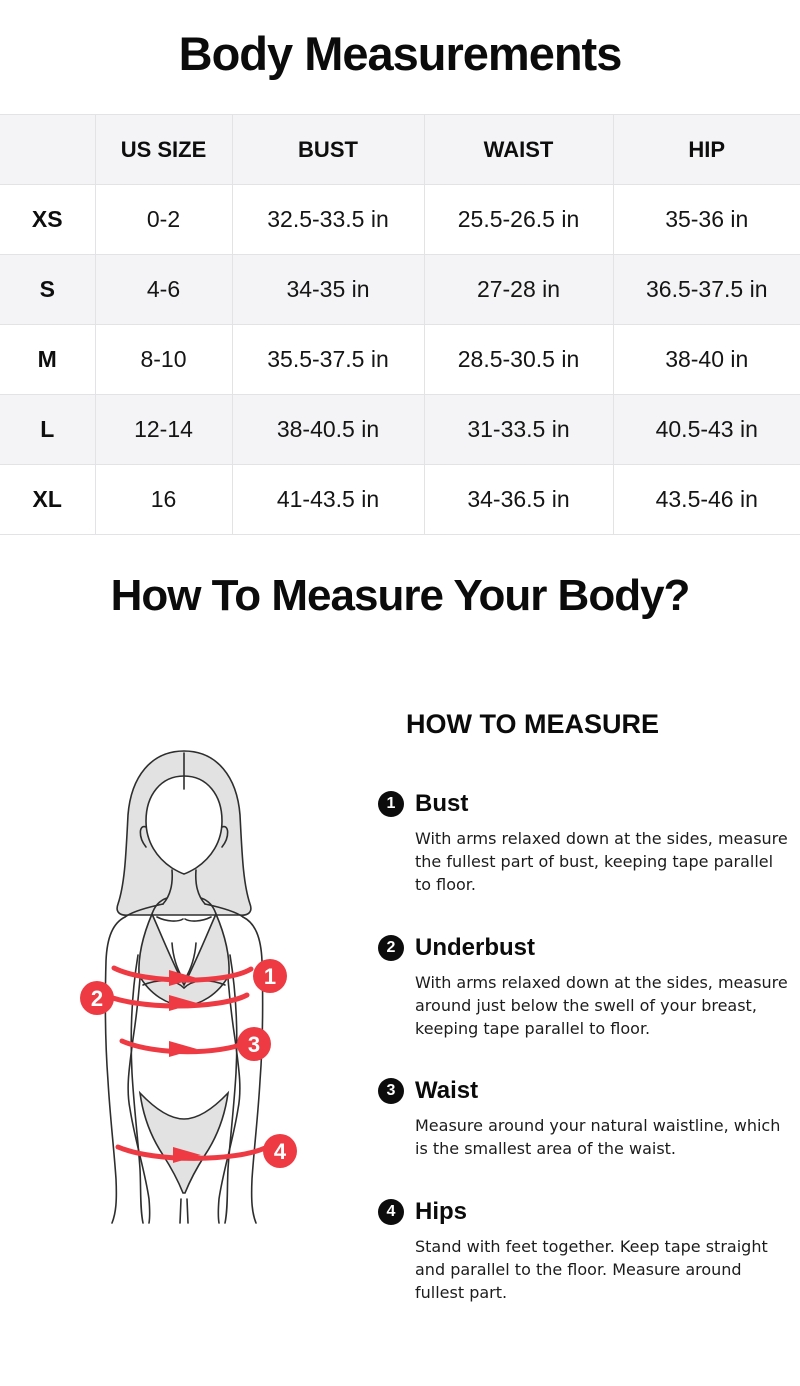  What do you see at coordinates (391, 804) in the screenshot?
I see `step-number-badge: 1` at bounding box center [391, 804].